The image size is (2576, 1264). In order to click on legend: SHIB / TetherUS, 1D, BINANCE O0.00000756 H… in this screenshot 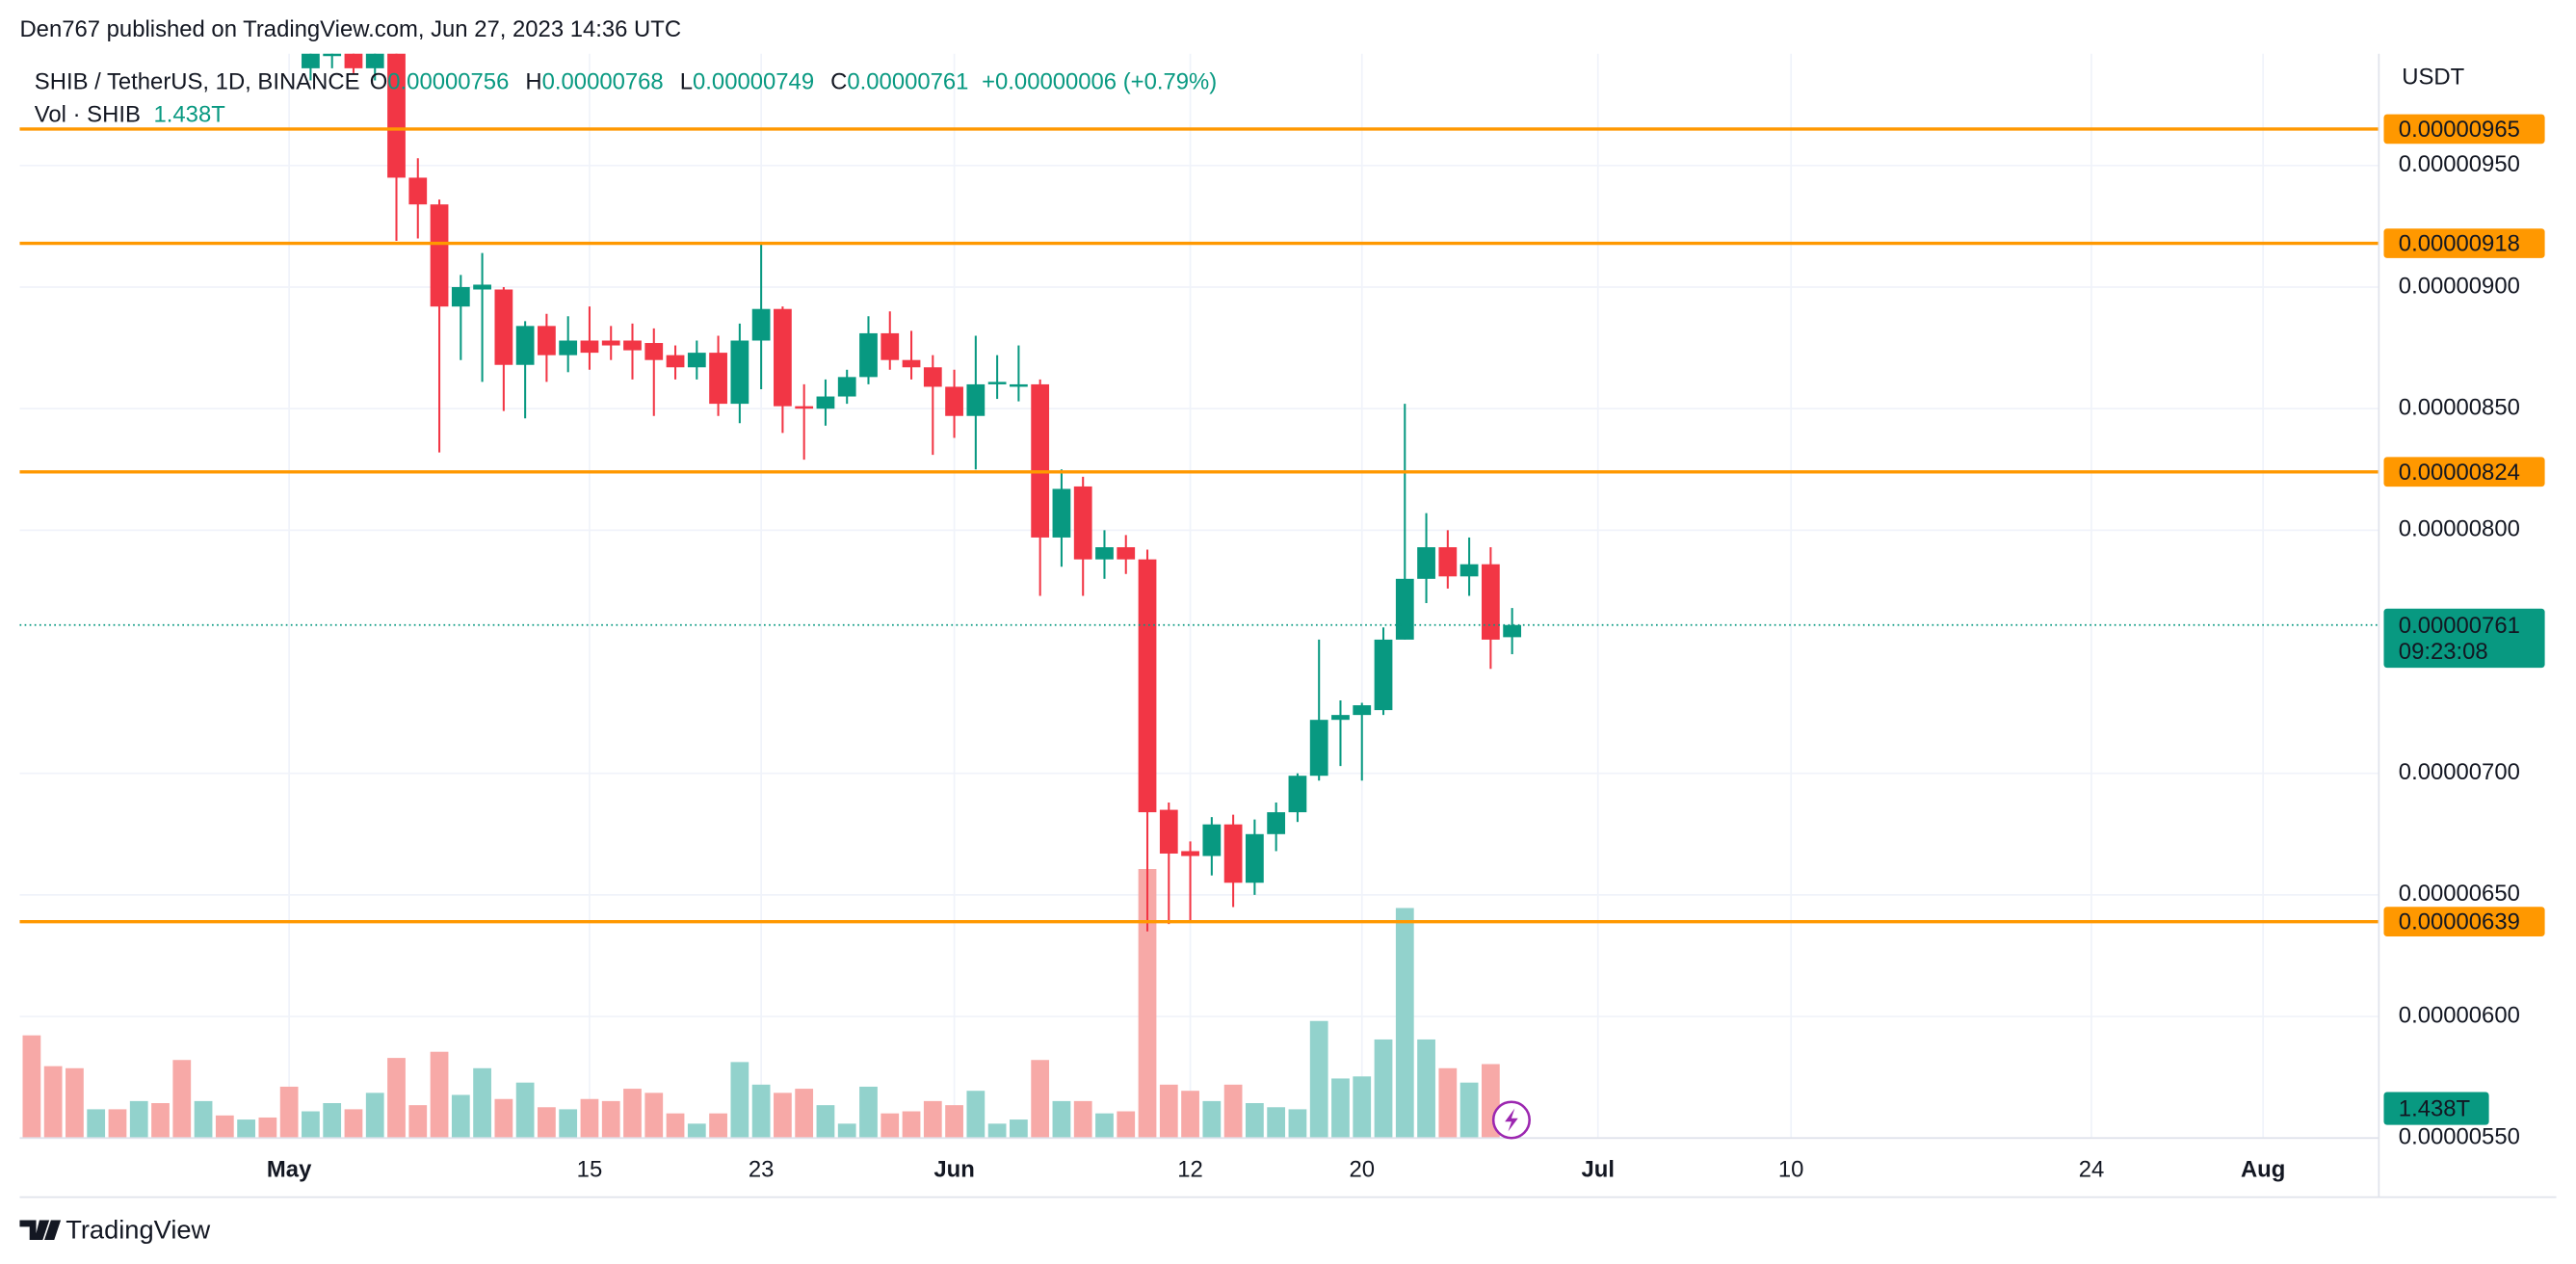, I will do `click(626, 82)`.